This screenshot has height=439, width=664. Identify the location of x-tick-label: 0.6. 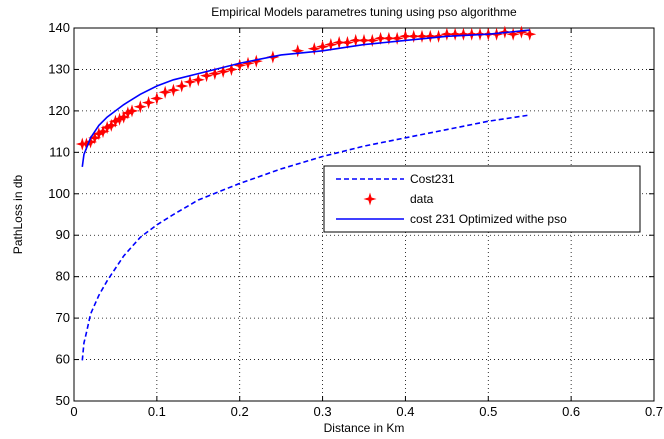
(571, 411).